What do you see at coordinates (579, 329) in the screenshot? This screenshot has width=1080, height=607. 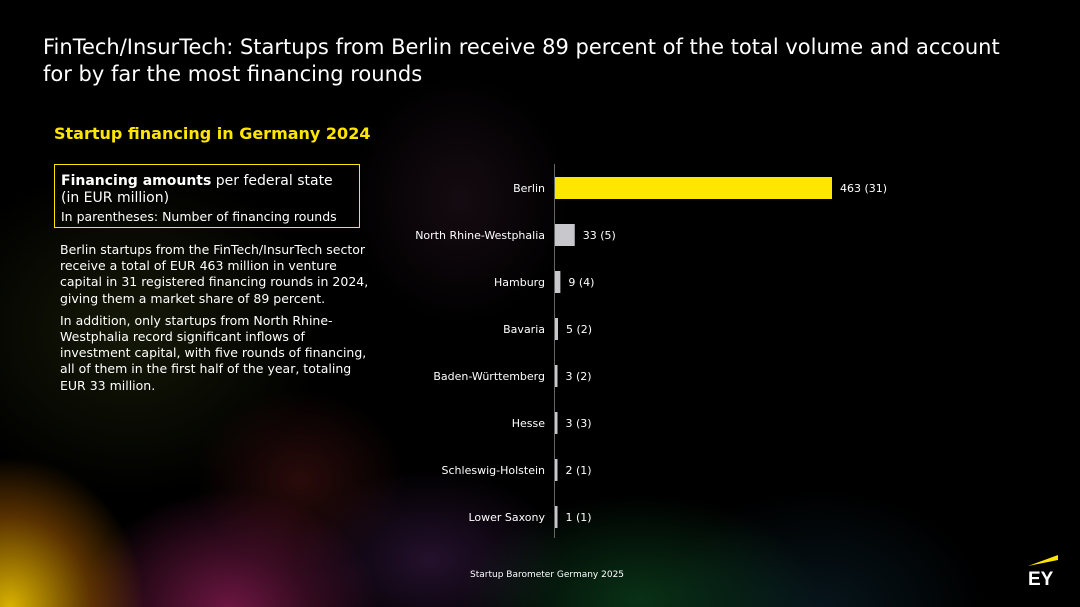 I see `value-label-3: 5 (2)` at bounding box center [579, 329].